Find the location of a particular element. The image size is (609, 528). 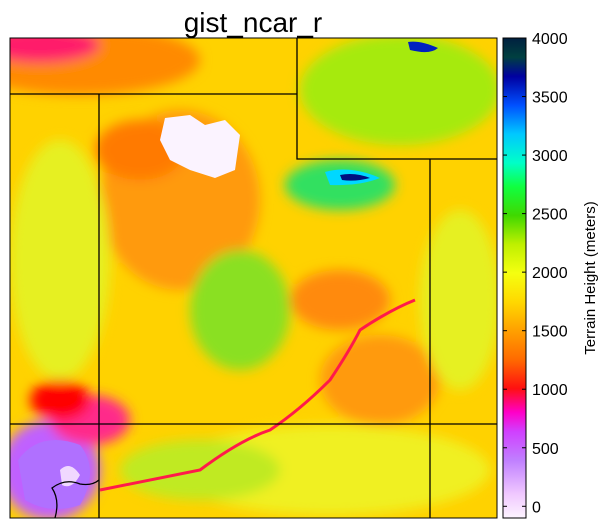

colorbar-gradient is located at coordinates (514, 278).